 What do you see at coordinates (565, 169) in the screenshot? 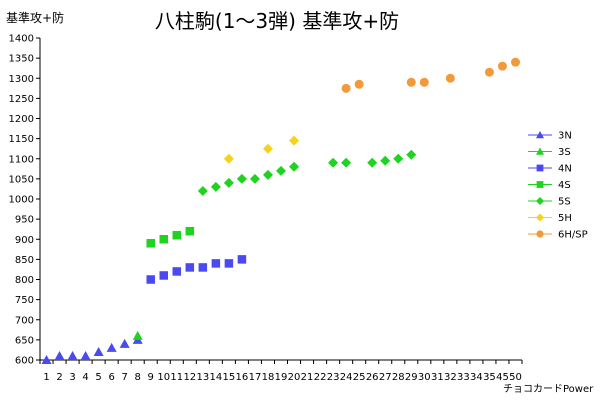
I see `legend-label: 4N` at bounding box center [565, 169].